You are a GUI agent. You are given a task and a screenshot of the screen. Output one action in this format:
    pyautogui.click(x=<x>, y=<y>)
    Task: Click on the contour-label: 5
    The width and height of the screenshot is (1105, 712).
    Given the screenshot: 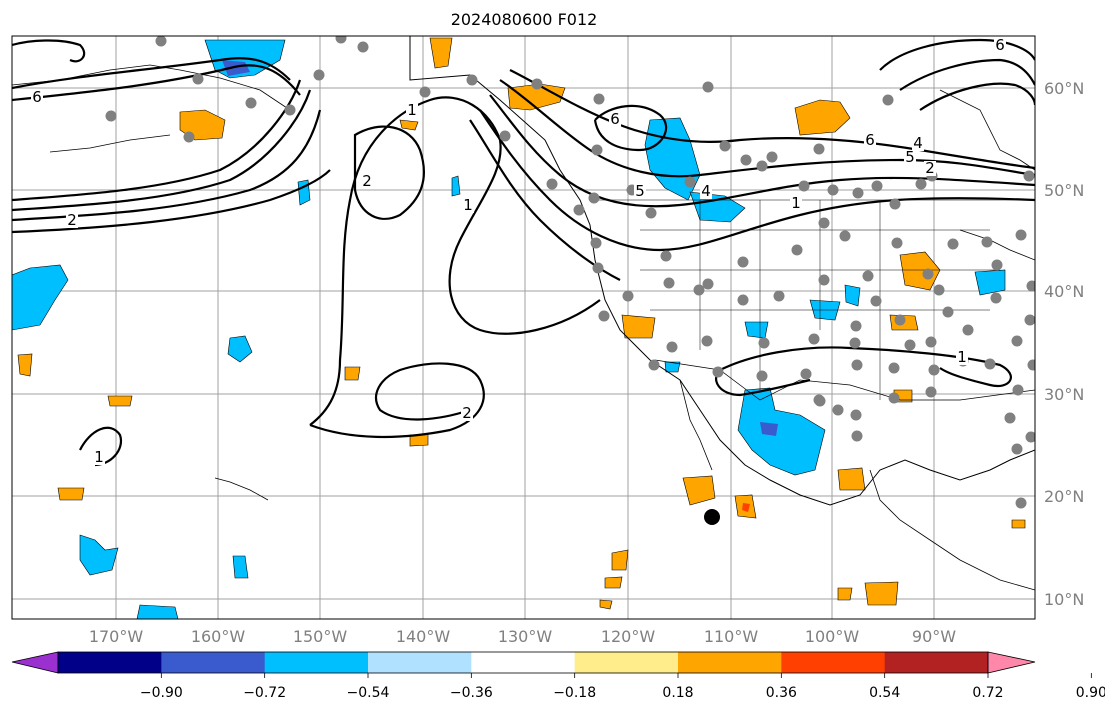 What is the action you would take?
    pyautogui.click(x=640, y=191)
    